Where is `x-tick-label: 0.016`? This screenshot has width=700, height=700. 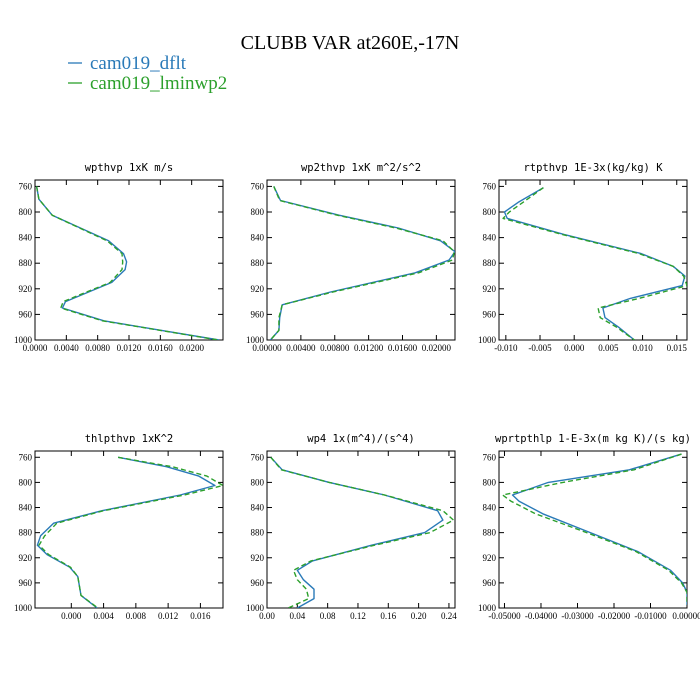 x-tick-label: 0.016 is located at coordinates (200, 616).